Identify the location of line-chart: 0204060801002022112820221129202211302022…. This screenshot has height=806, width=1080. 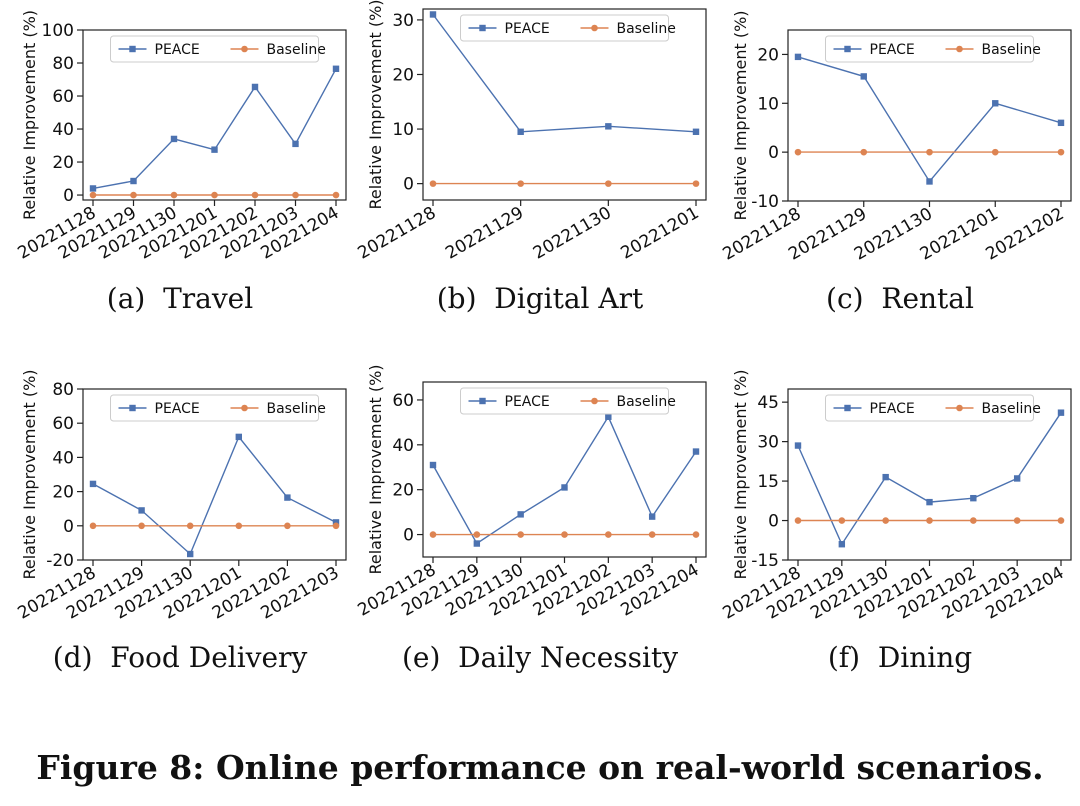
(181, 137).